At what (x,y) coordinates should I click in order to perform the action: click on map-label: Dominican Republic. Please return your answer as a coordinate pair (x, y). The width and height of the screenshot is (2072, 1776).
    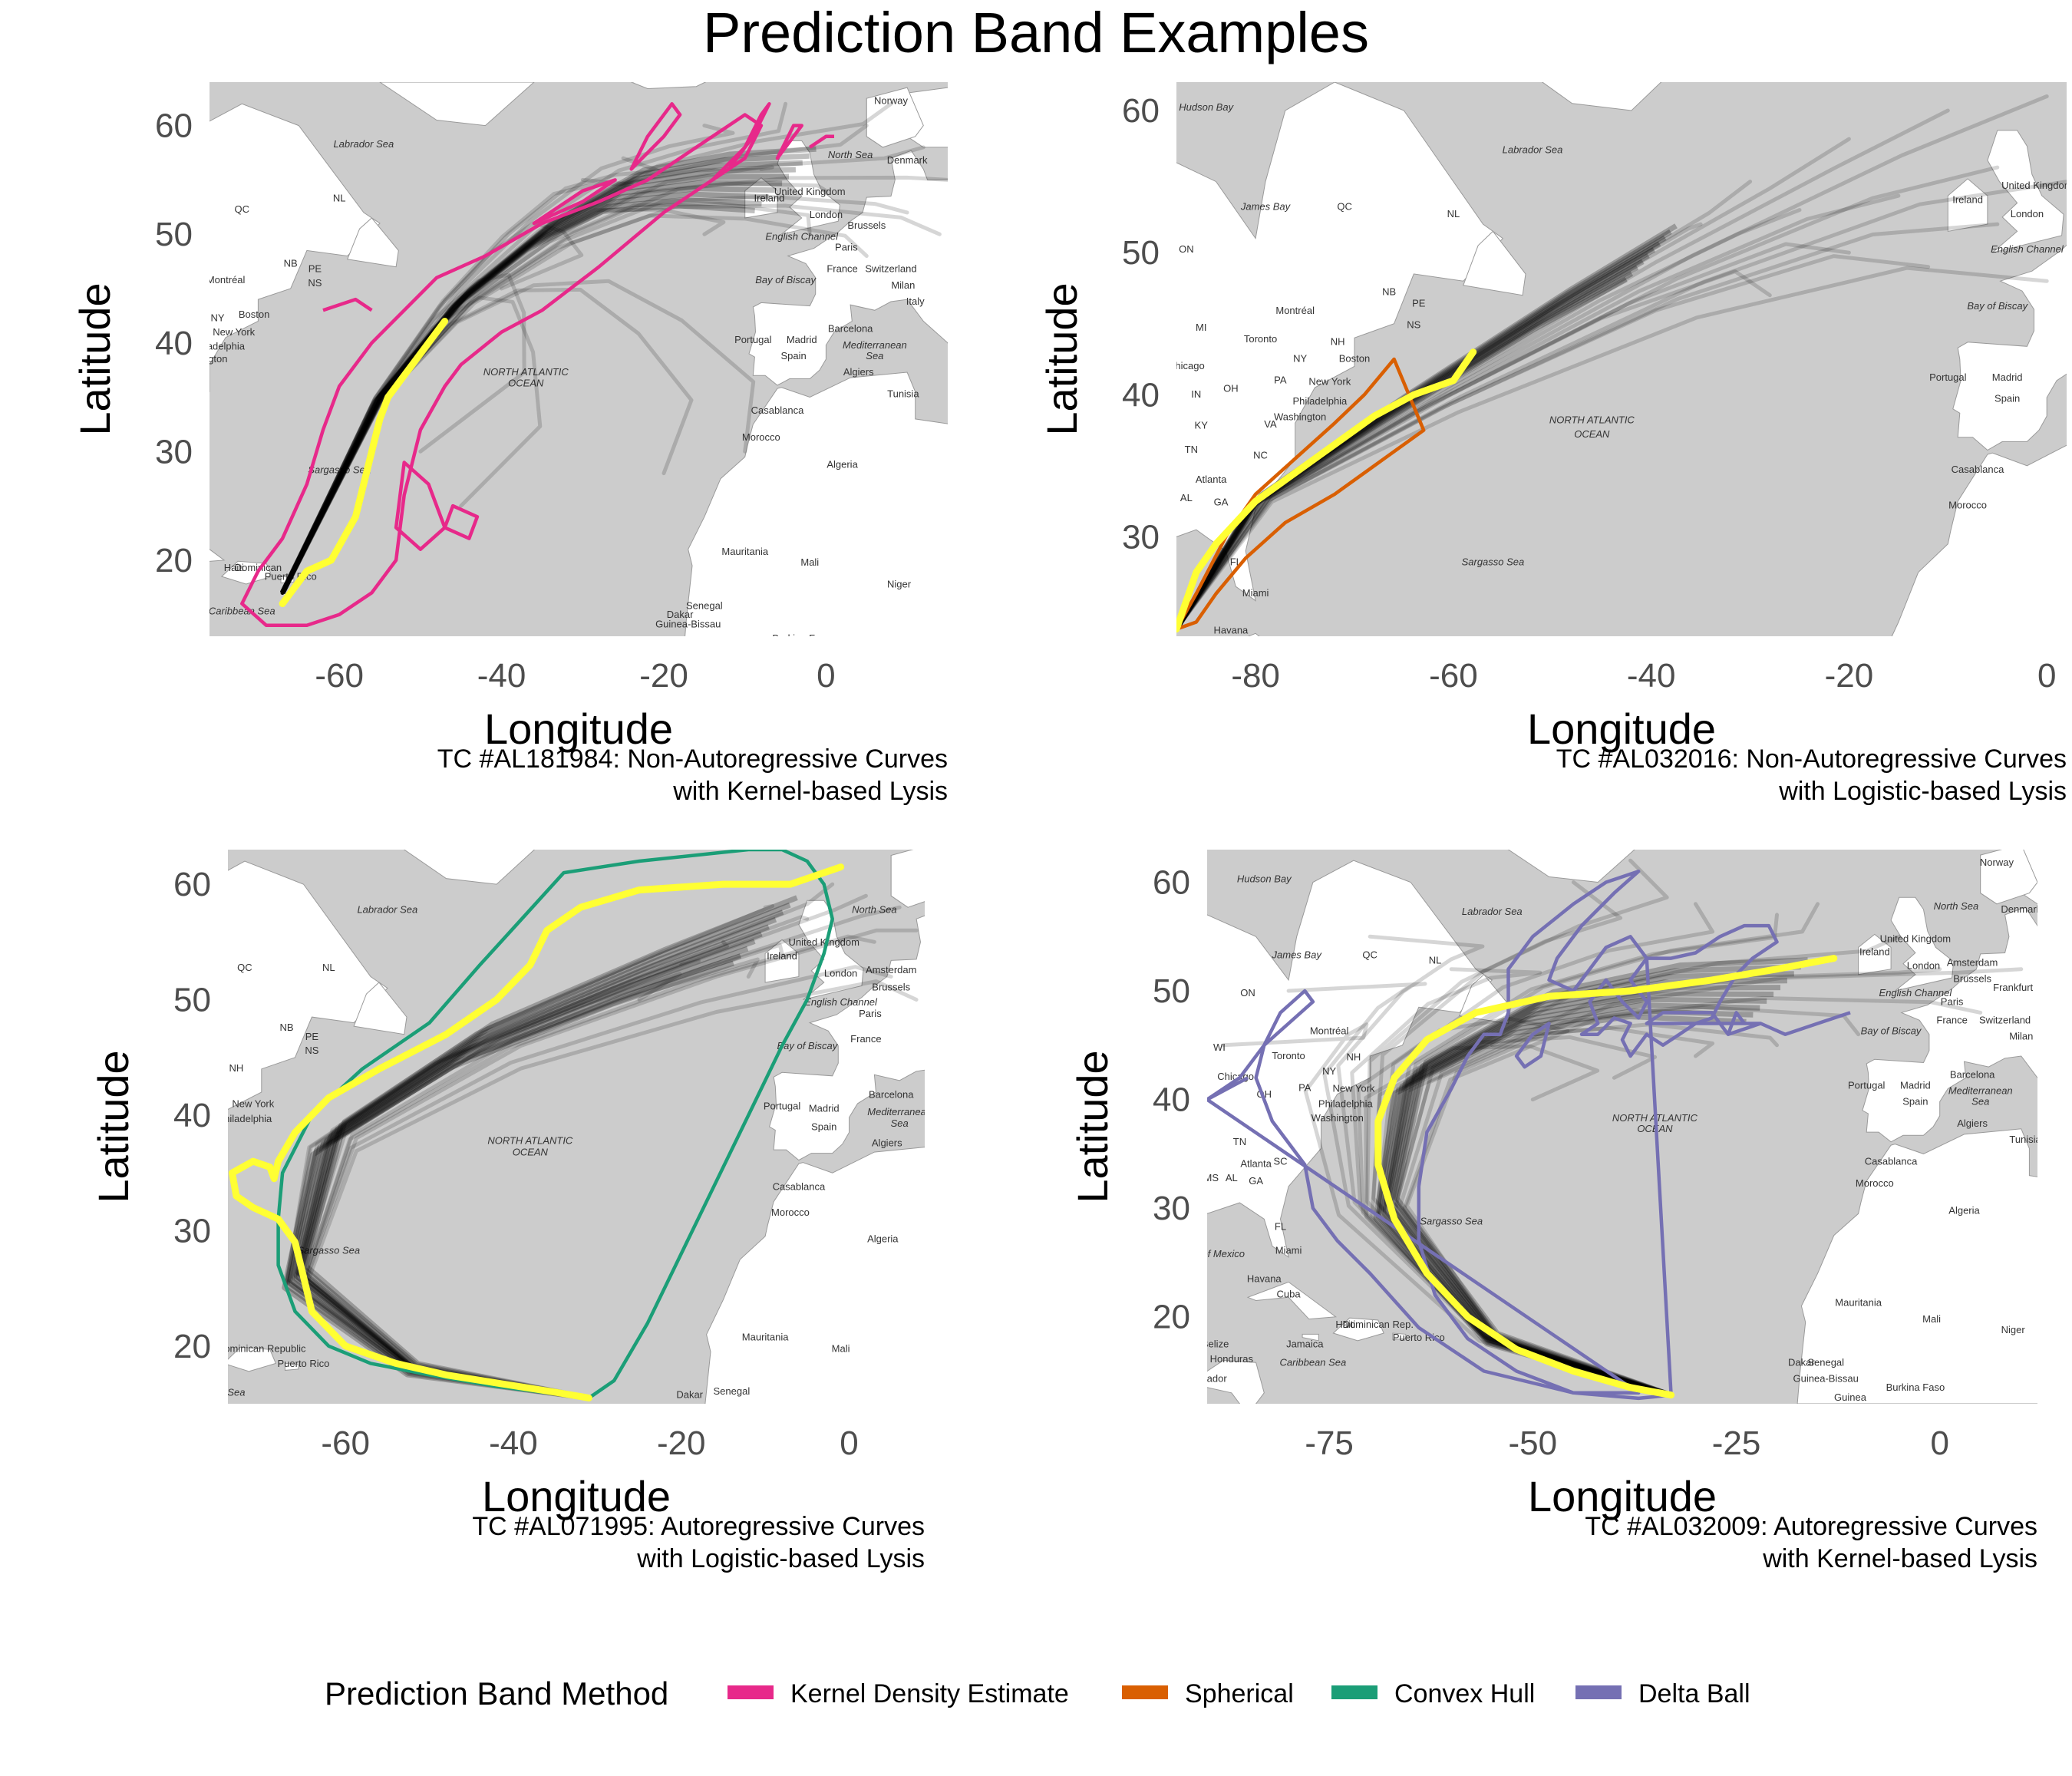
    Looking at the image, I should click on (261, 1348).